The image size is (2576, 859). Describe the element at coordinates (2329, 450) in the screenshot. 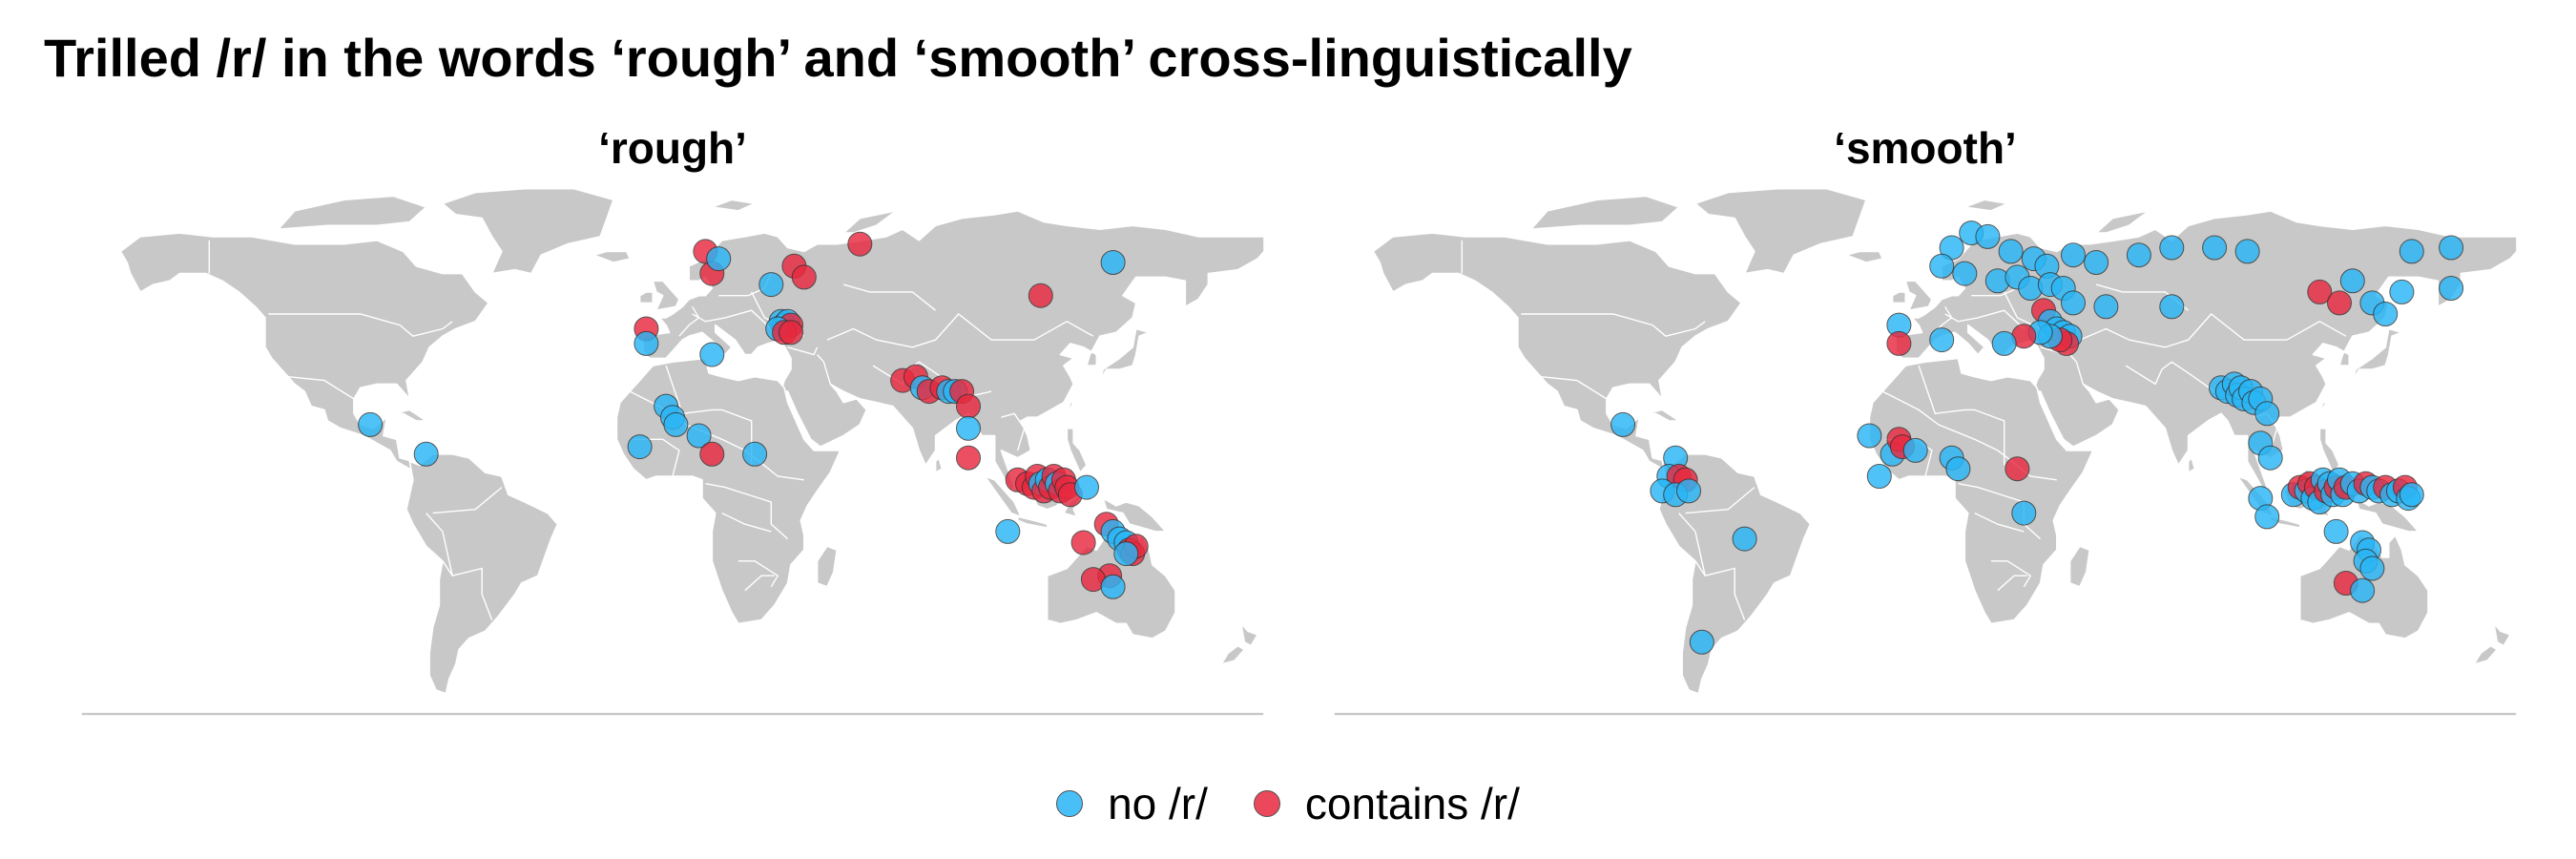

I see `land-philippines` at that location.